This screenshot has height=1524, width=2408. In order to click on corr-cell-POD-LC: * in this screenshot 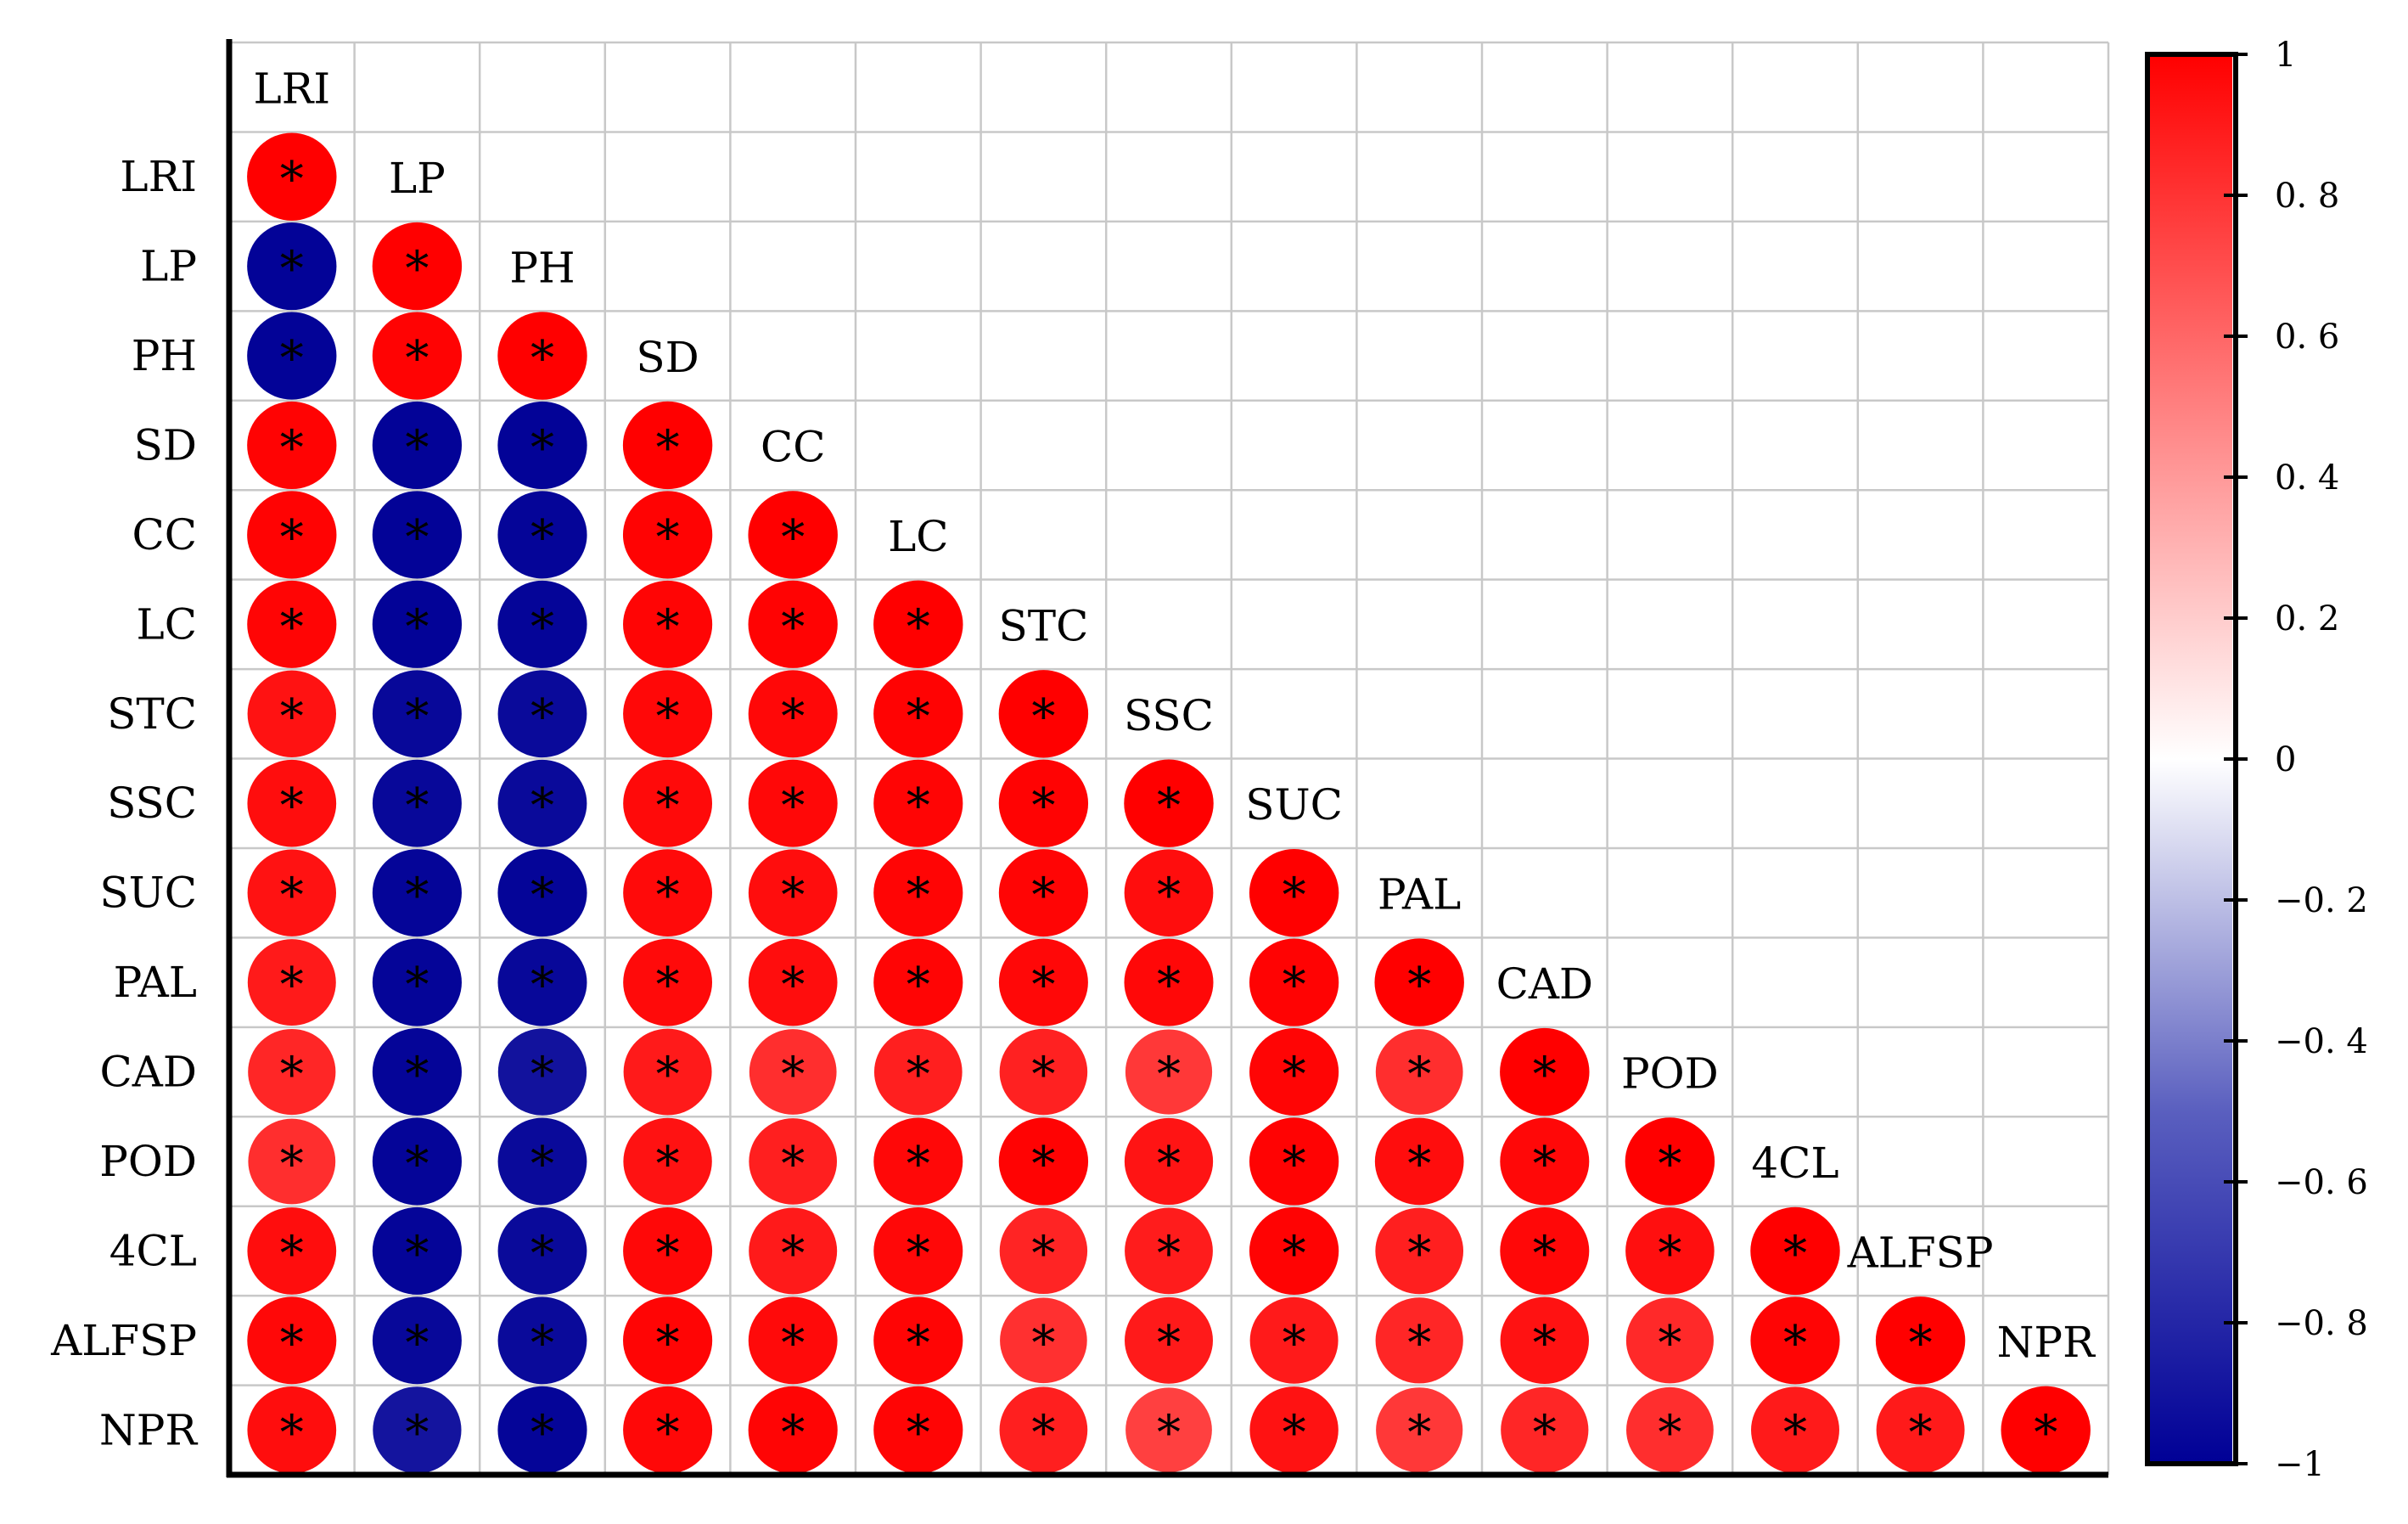, I will do `click(918, 1161)`.